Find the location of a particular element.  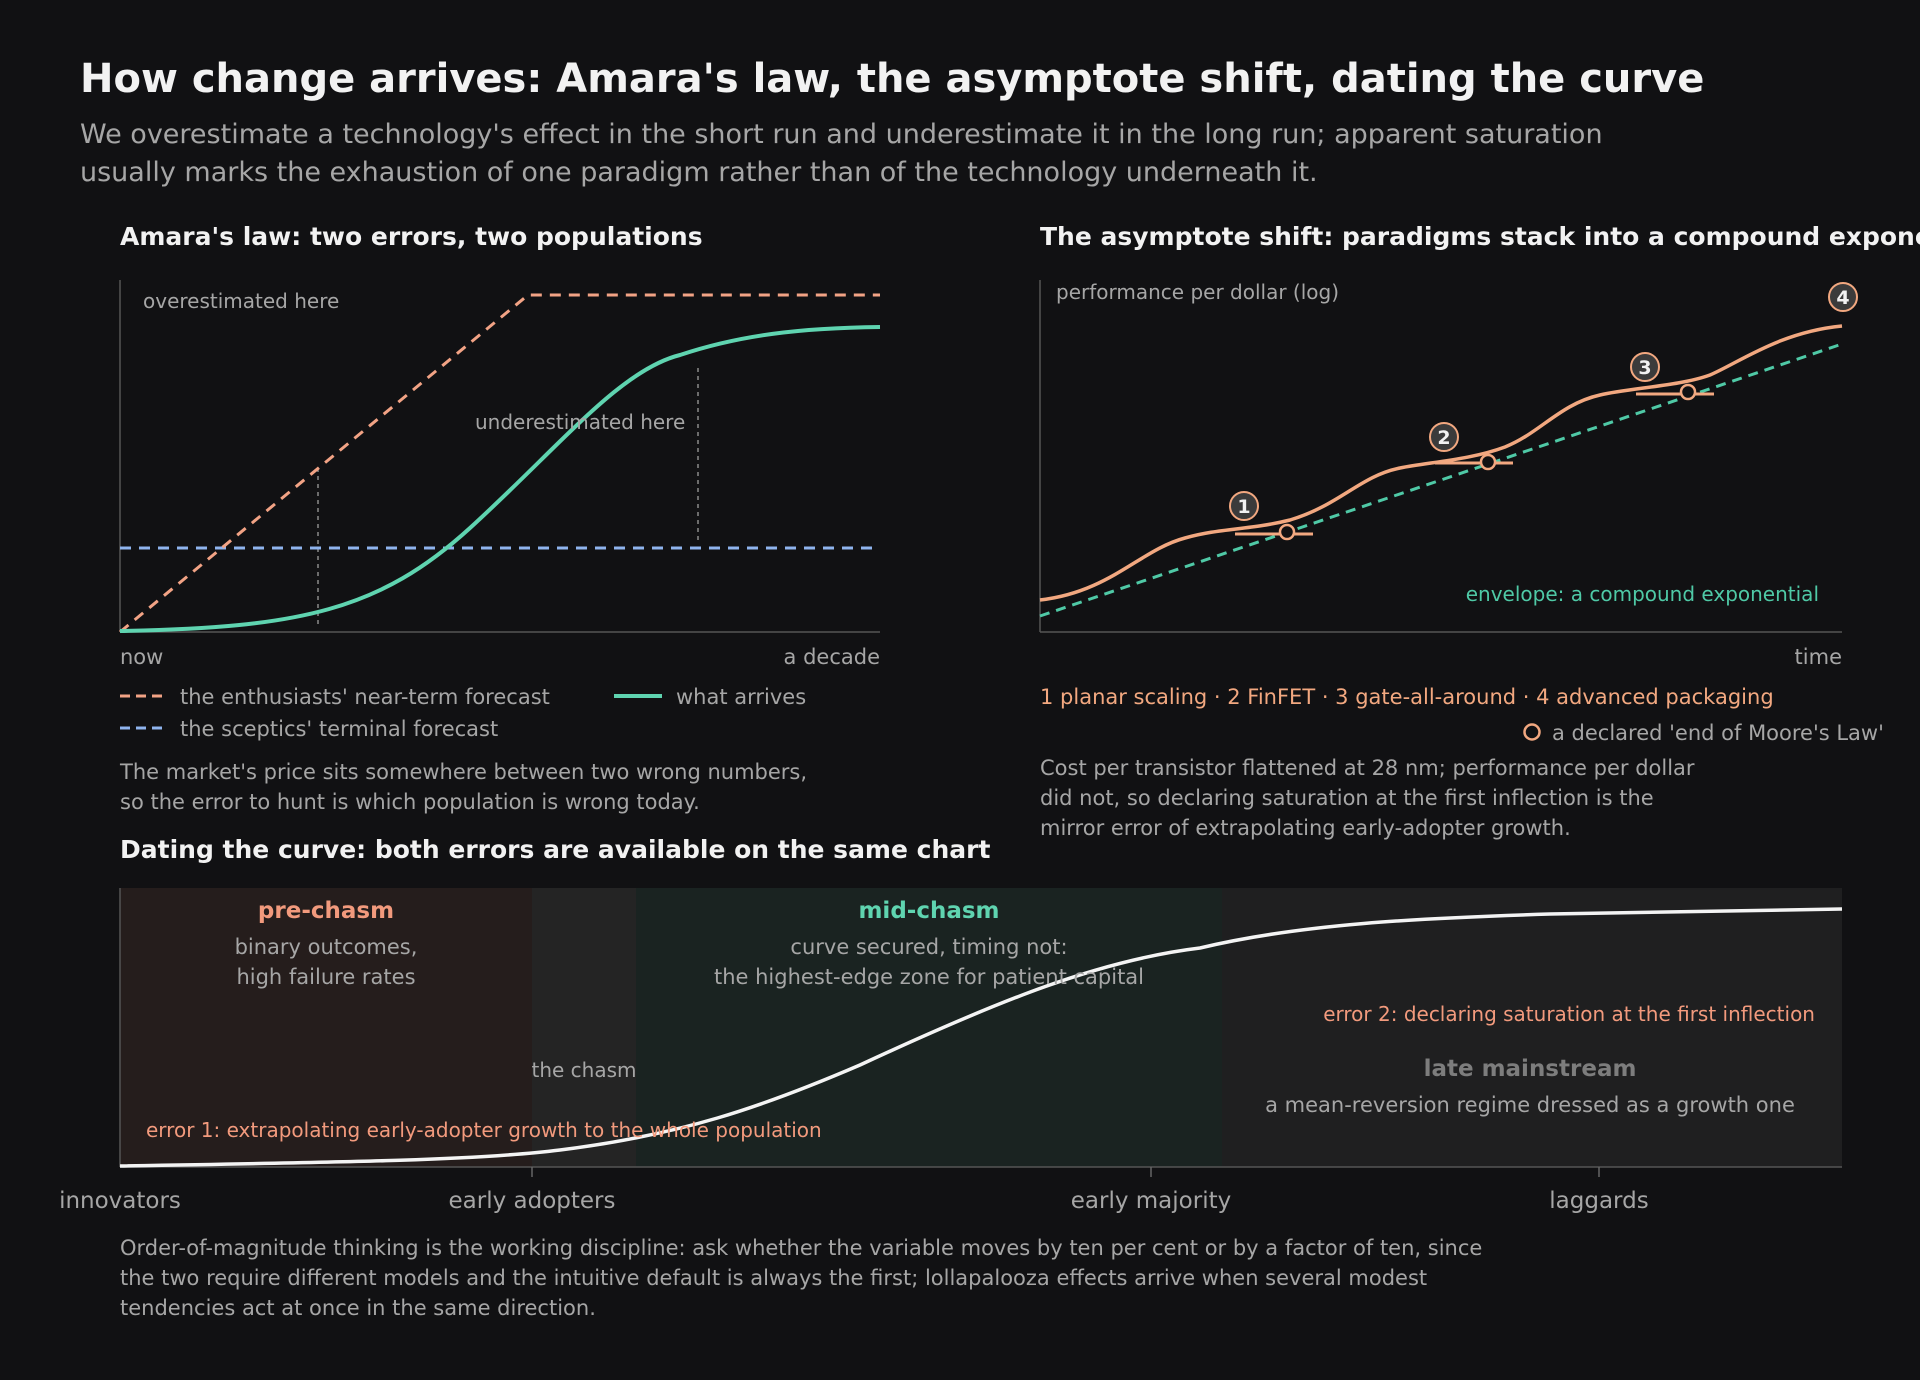

late-mainstream-title: late mainstream is located at coordinates (1530, 1069).